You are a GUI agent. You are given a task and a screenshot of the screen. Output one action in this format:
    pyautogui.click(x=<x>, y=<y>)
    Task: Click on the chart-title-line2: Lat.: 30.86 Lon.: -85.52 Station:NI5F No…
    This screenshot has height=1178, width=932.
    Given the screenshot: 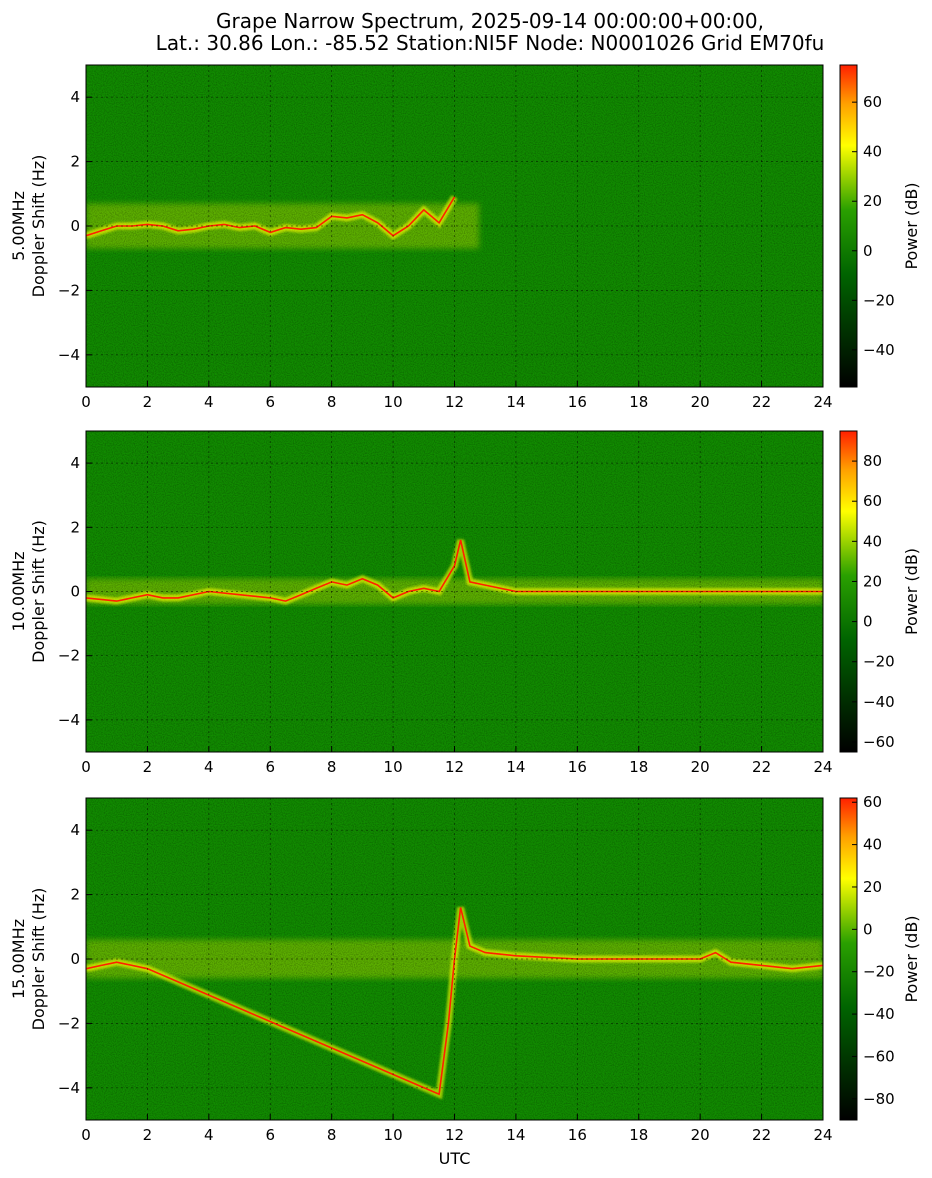 What is the action you would take?
    pyautogui.click(x=490, y=43)
    